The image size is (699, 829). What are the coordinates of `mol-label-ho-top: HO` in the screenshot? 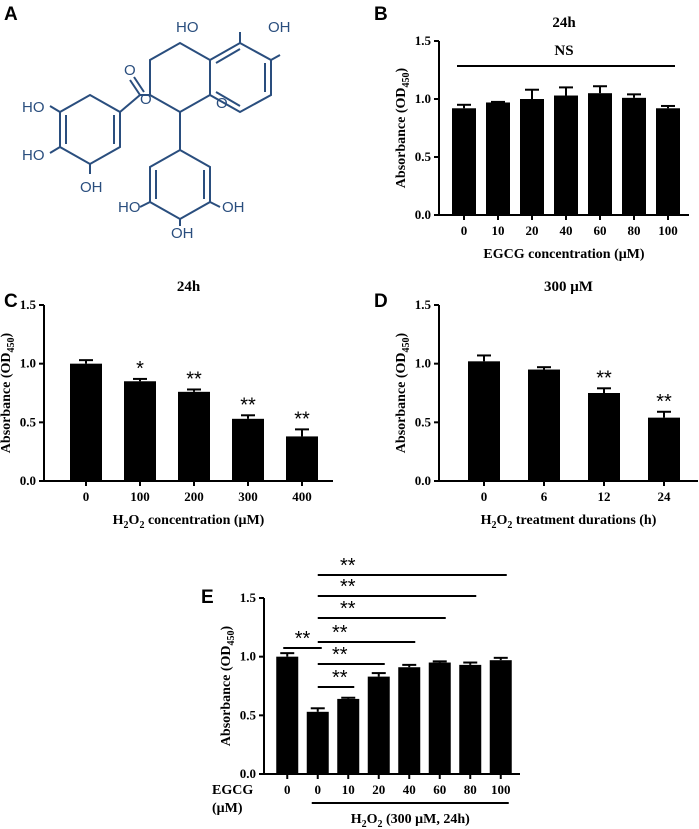 It's located at (187, 27).